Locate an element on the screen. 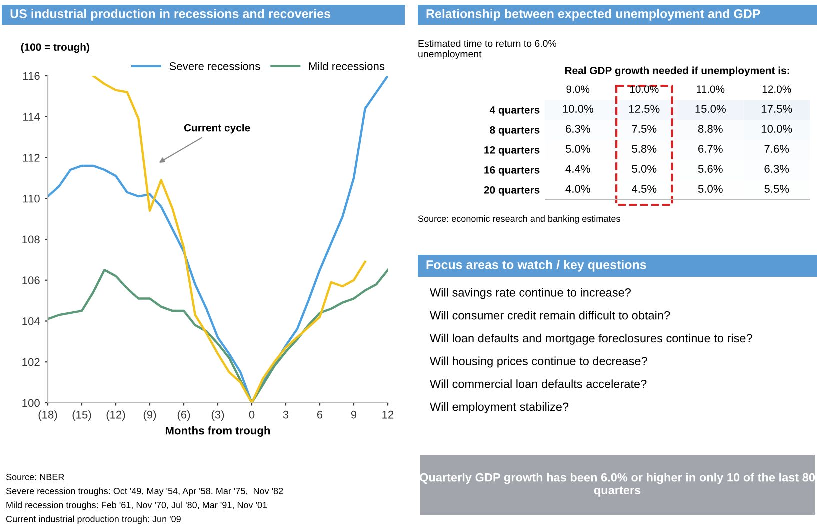  data-label: 7.6% is located at coordinates (777, 149).